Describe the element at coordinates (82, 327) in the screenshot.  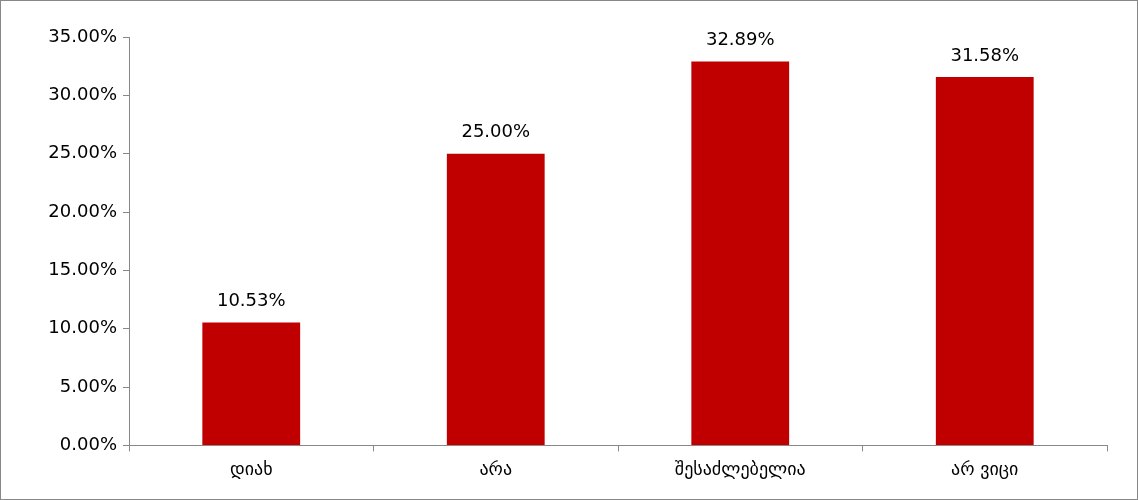
I see `y-tick-label: 10.00%` at that location.